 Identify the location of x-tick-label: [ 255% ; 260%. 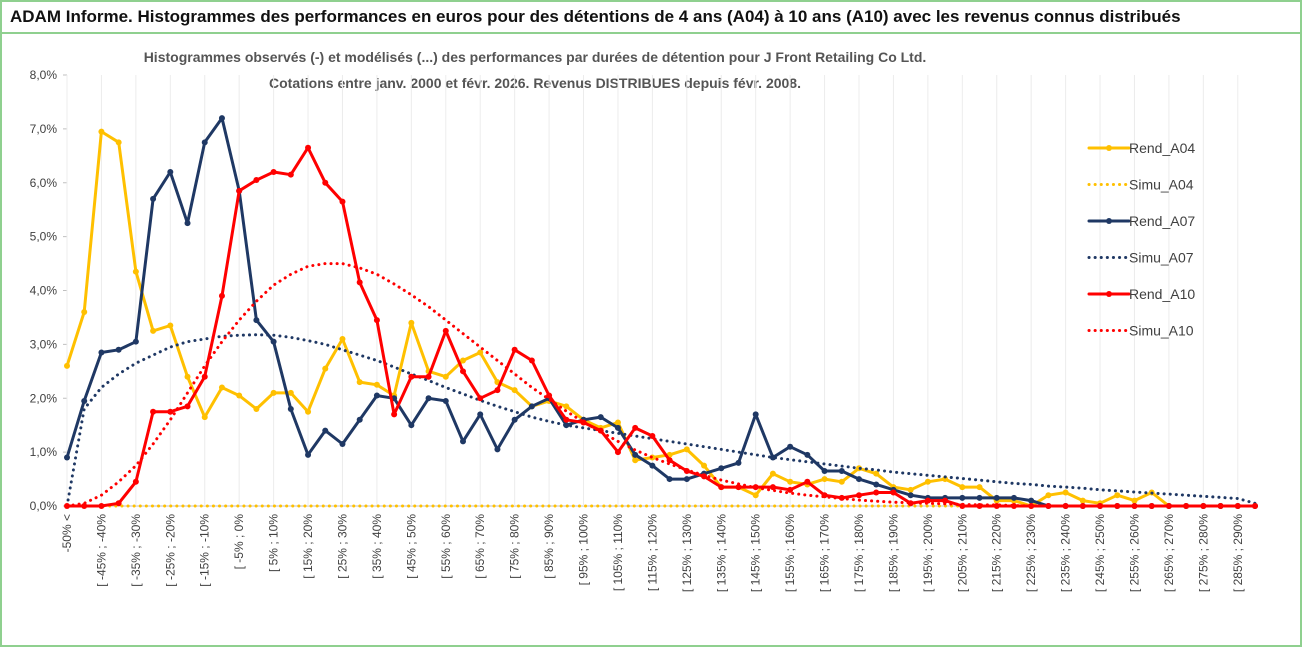
(1134, 553).